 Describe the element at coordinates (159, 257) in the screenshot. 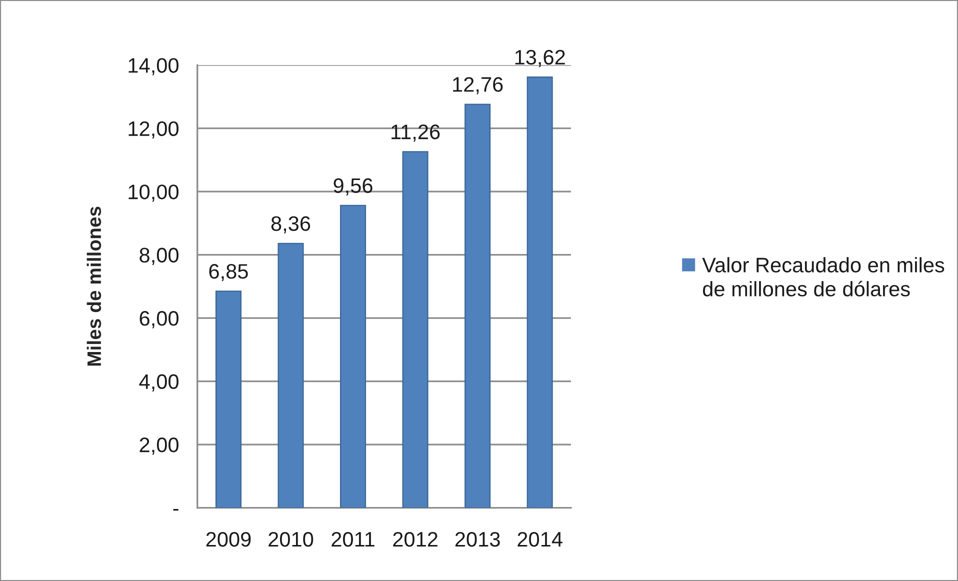

I see `y-tick-label: 8,00` at that location.